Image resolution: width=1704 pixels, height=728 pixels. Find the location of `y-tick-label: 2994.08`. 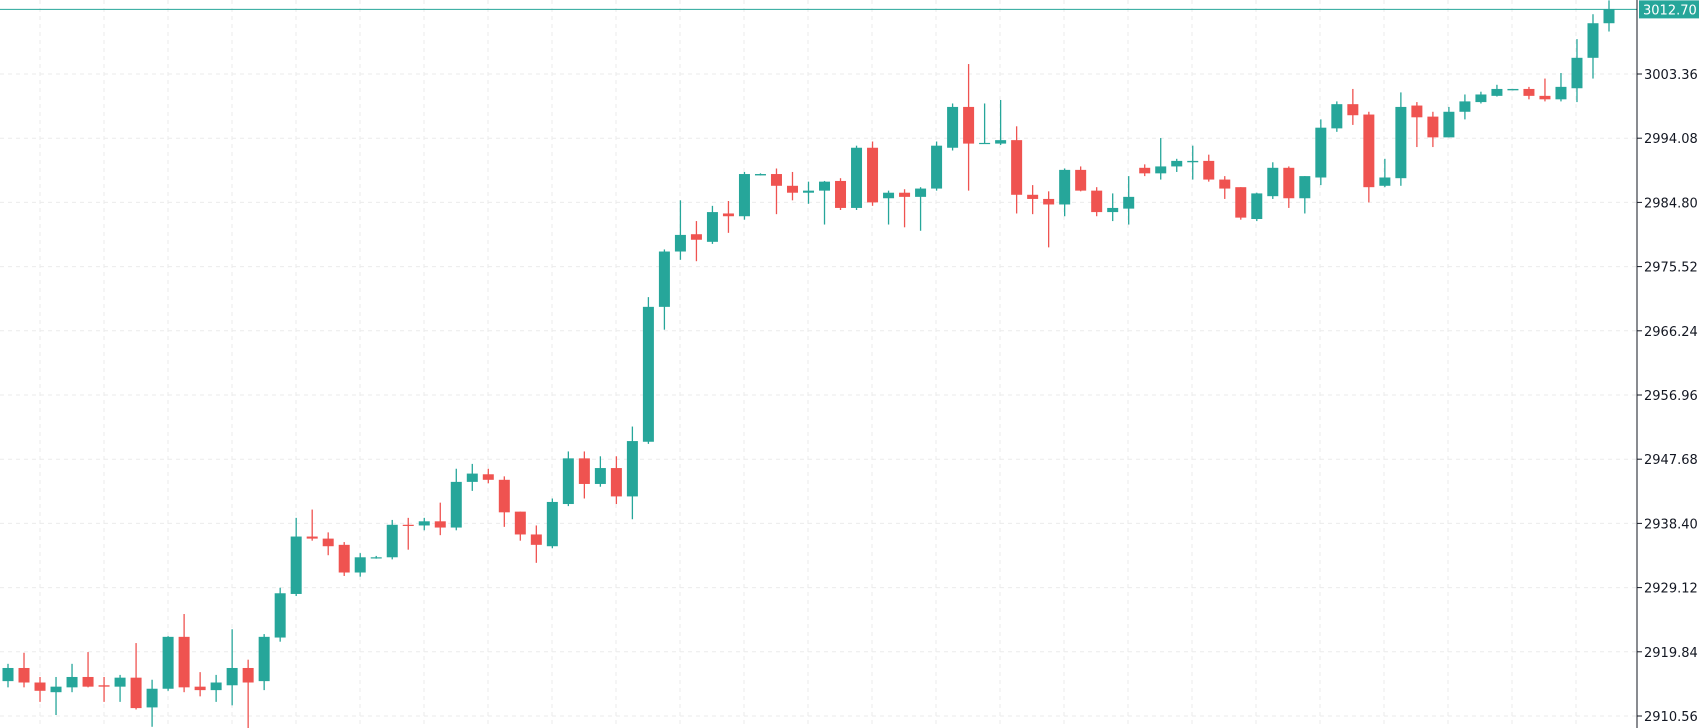

y-tick-label: 2994.08 is located at coordinates (1671, 139).